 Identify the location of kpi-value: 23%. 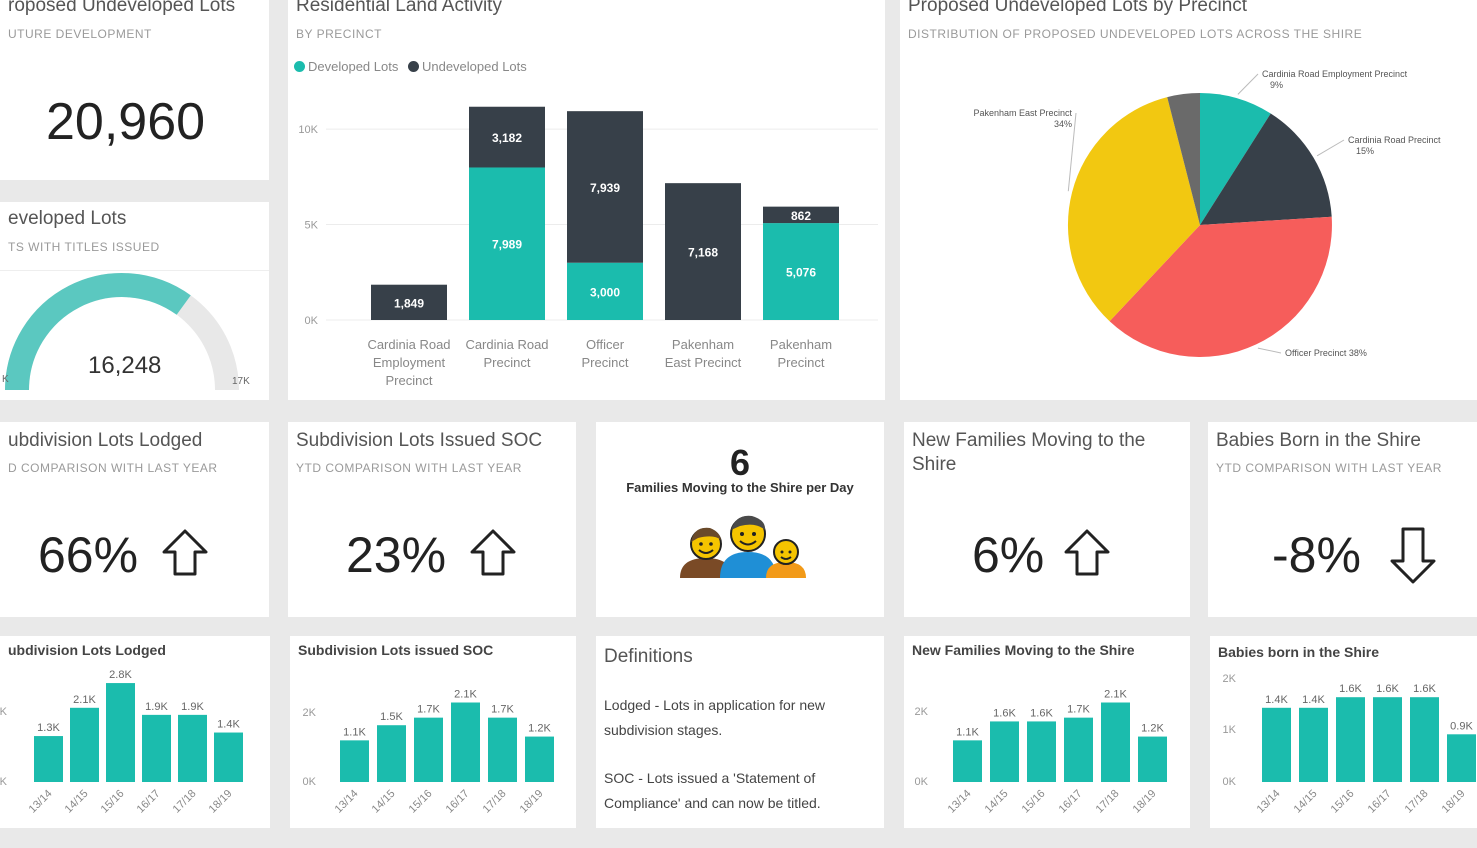
(396, 555).